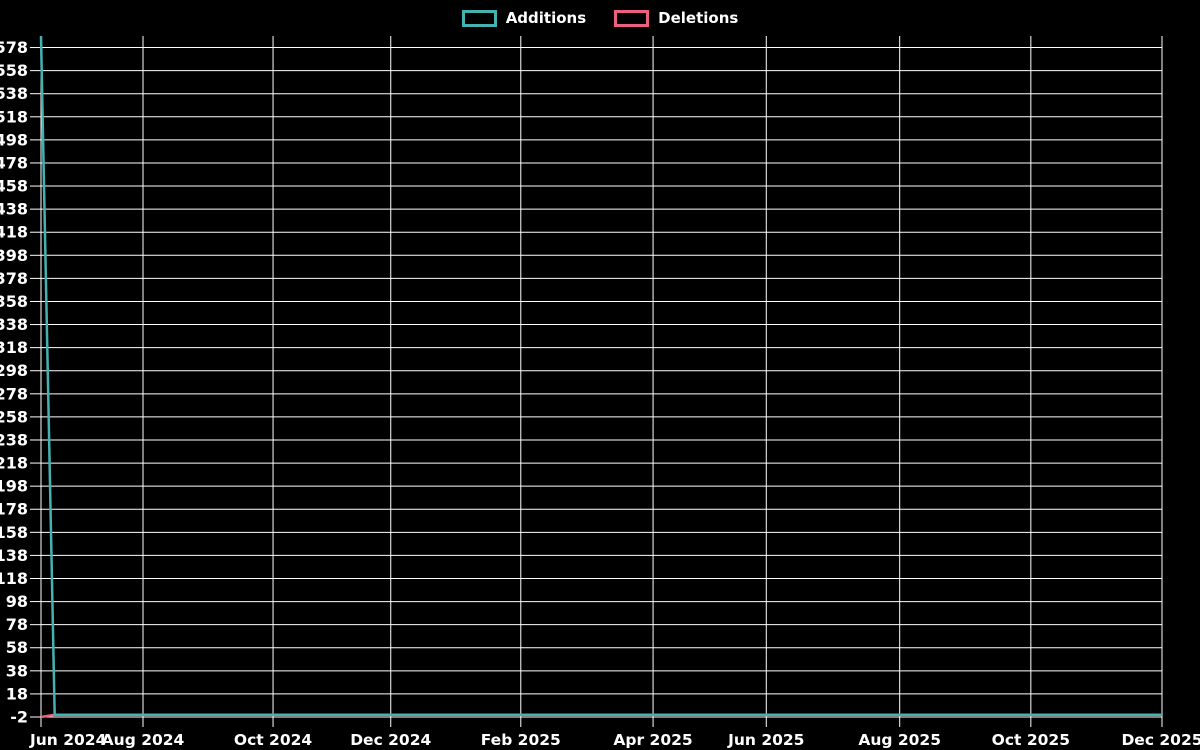 The height and width of the screenshot is (750, 1200). What do you see at coordinates (14, 578) in the screenshot?
I see `y-axis-tick-label: 118` at bounding box center [14, 578].